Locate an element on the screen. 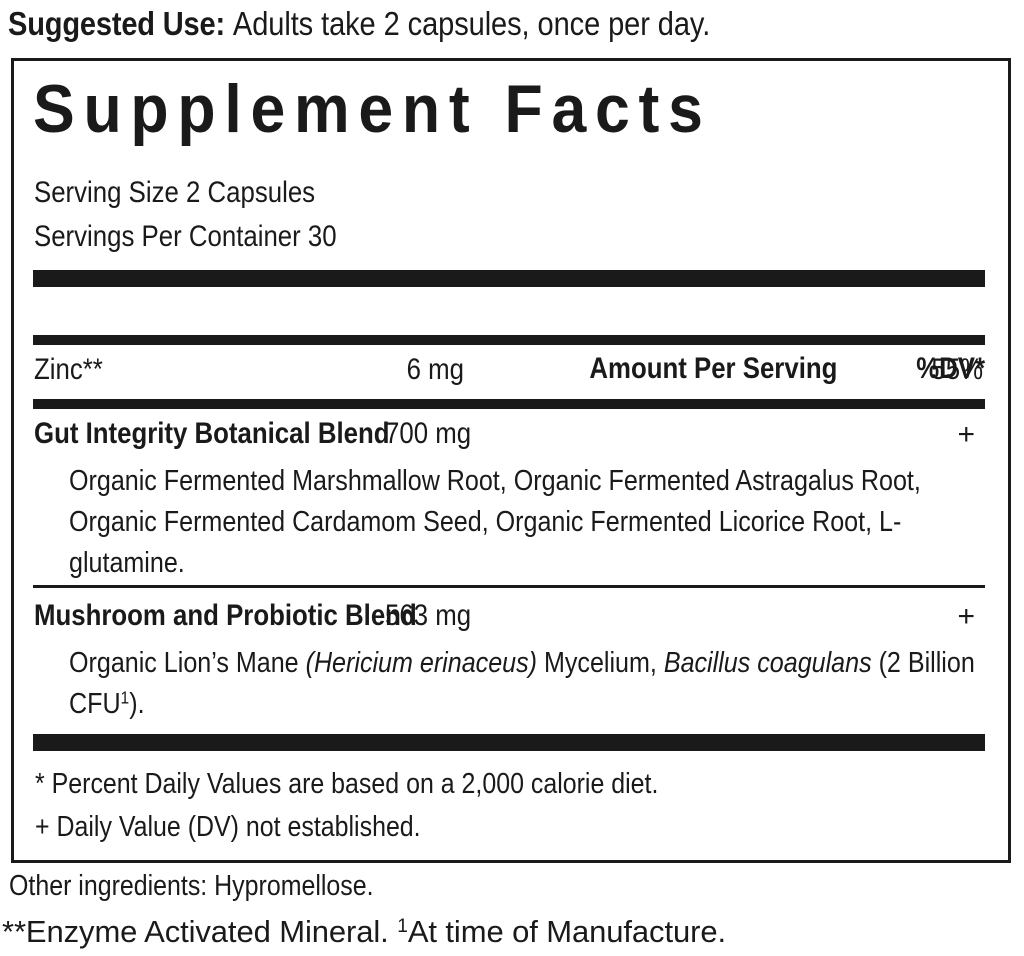  enzyme-note-manufacture-text: At time of Manufacture. is located at coordinates (566, 931).